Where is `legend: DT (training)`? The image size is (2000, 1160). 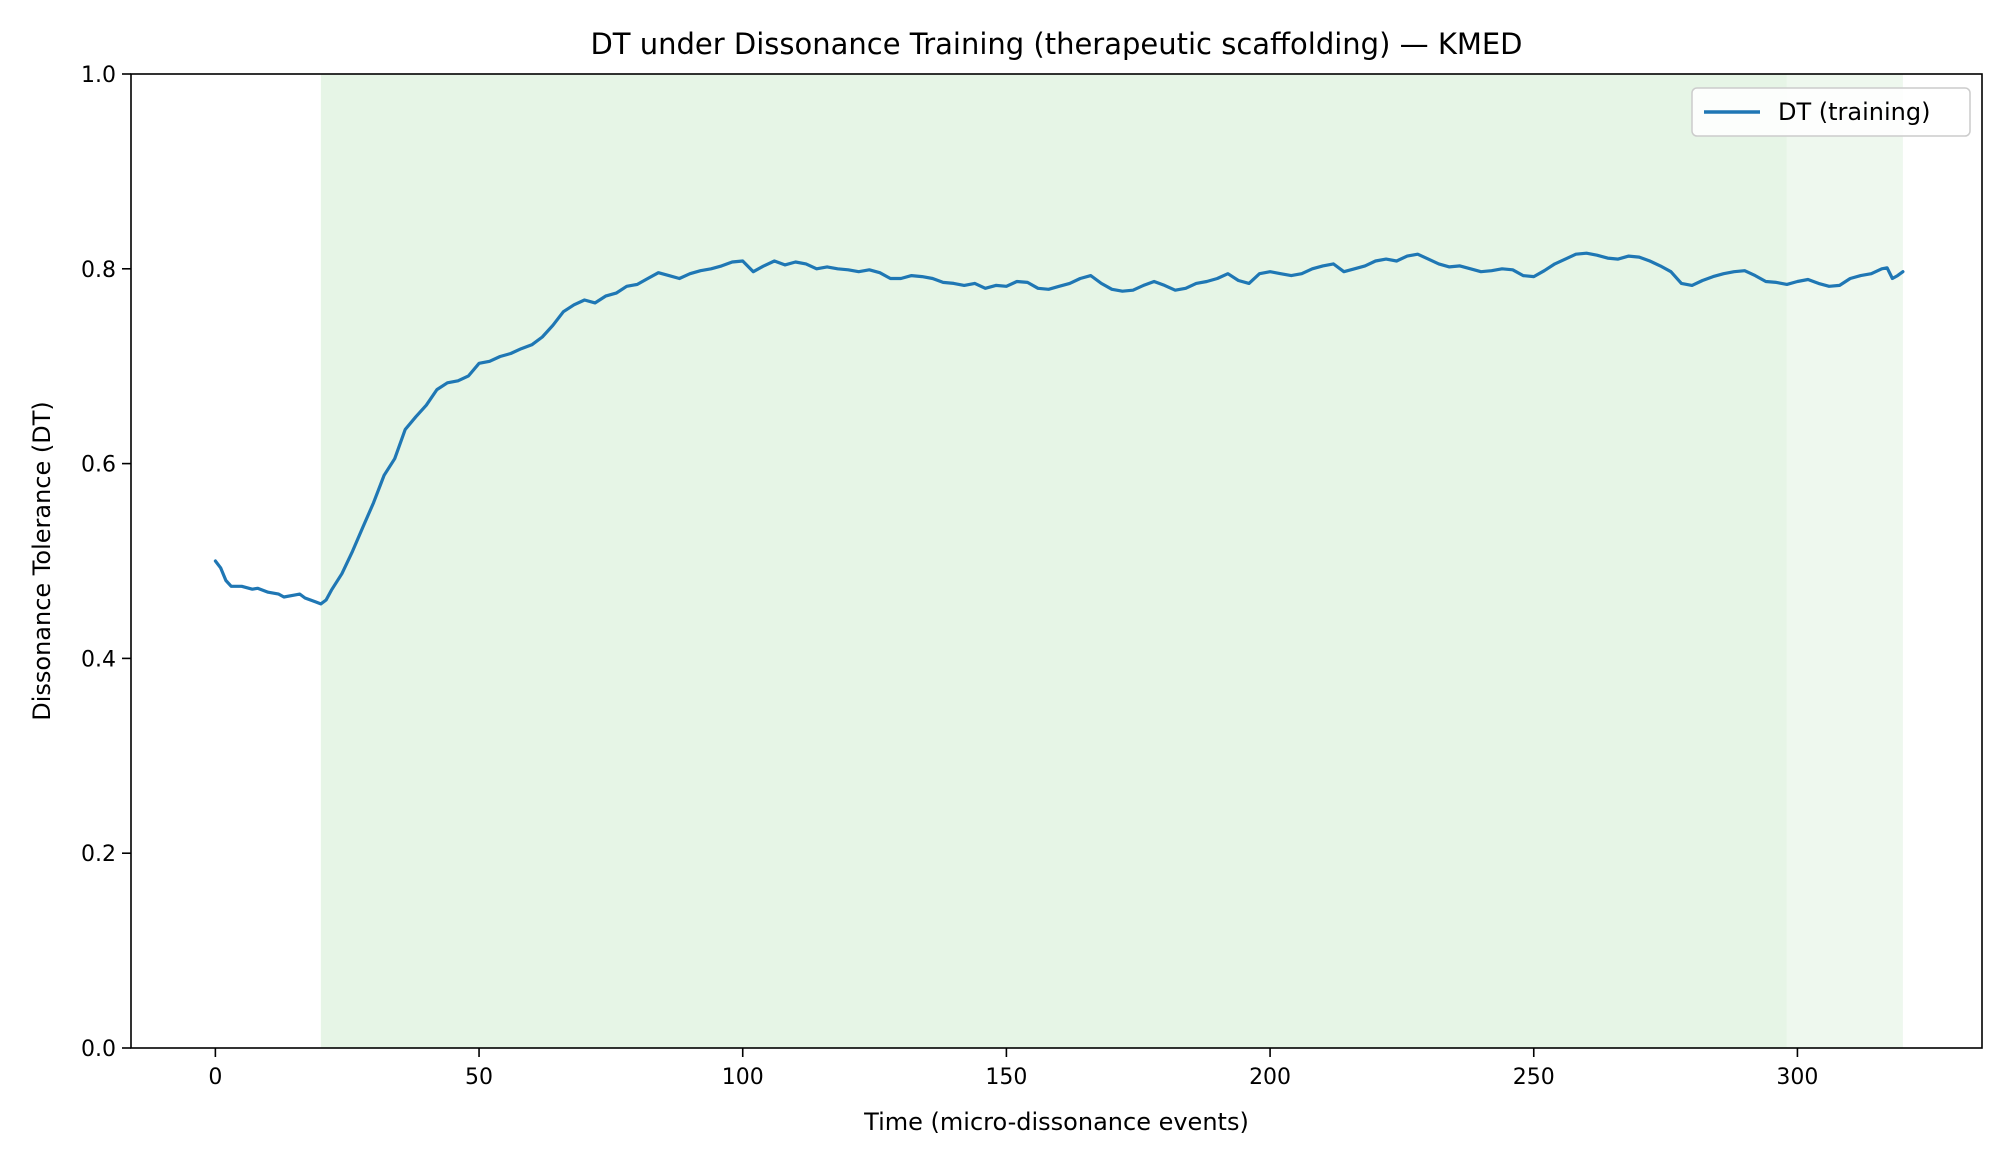
legend: DT (training) is located at coordinates (1831, 112).